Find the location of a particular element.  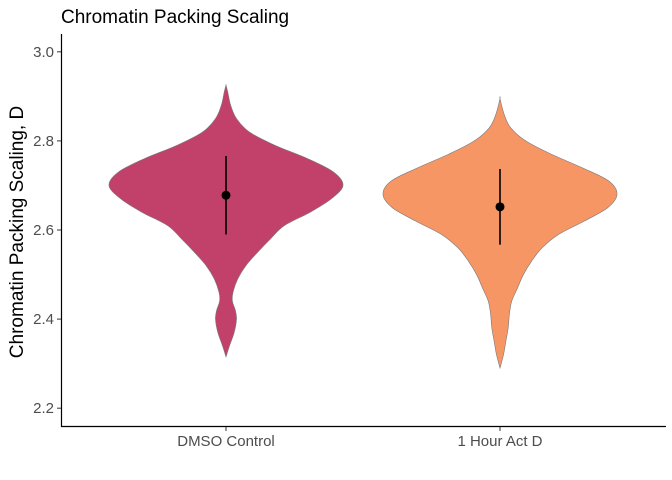

x-tick-label: 1 Hour Act D is located at coordinates (499, 441).